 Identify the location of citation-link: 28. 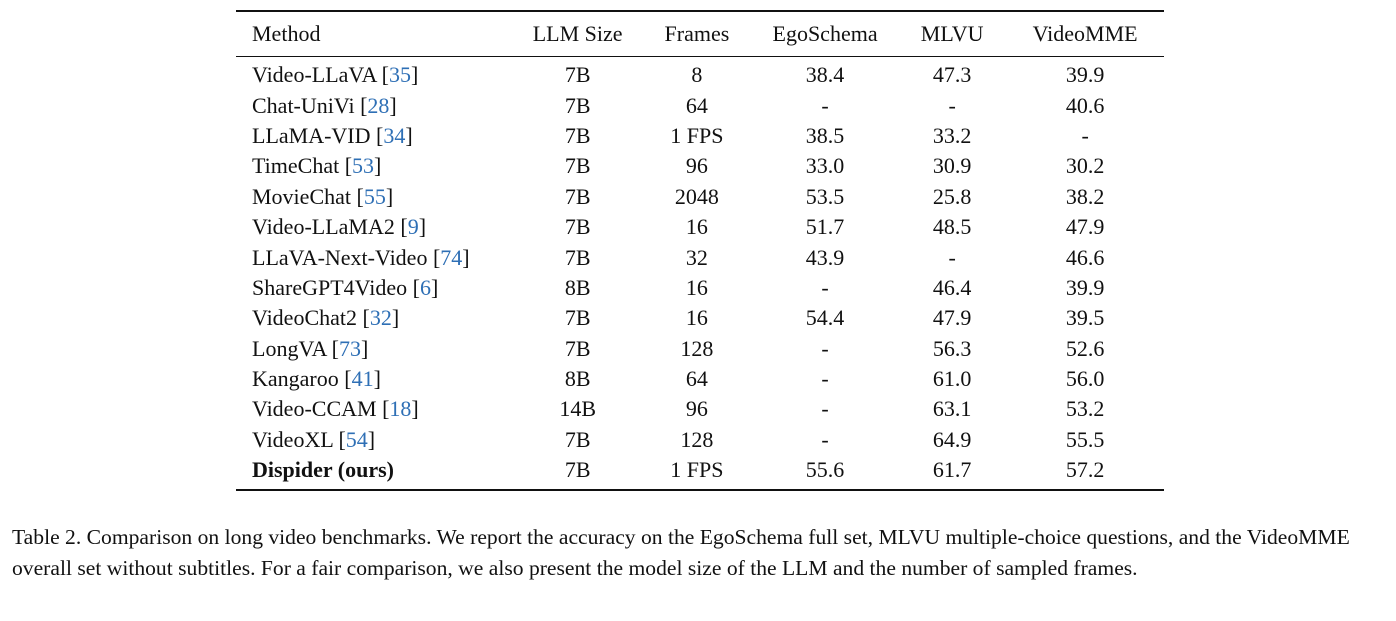
(378, 105).